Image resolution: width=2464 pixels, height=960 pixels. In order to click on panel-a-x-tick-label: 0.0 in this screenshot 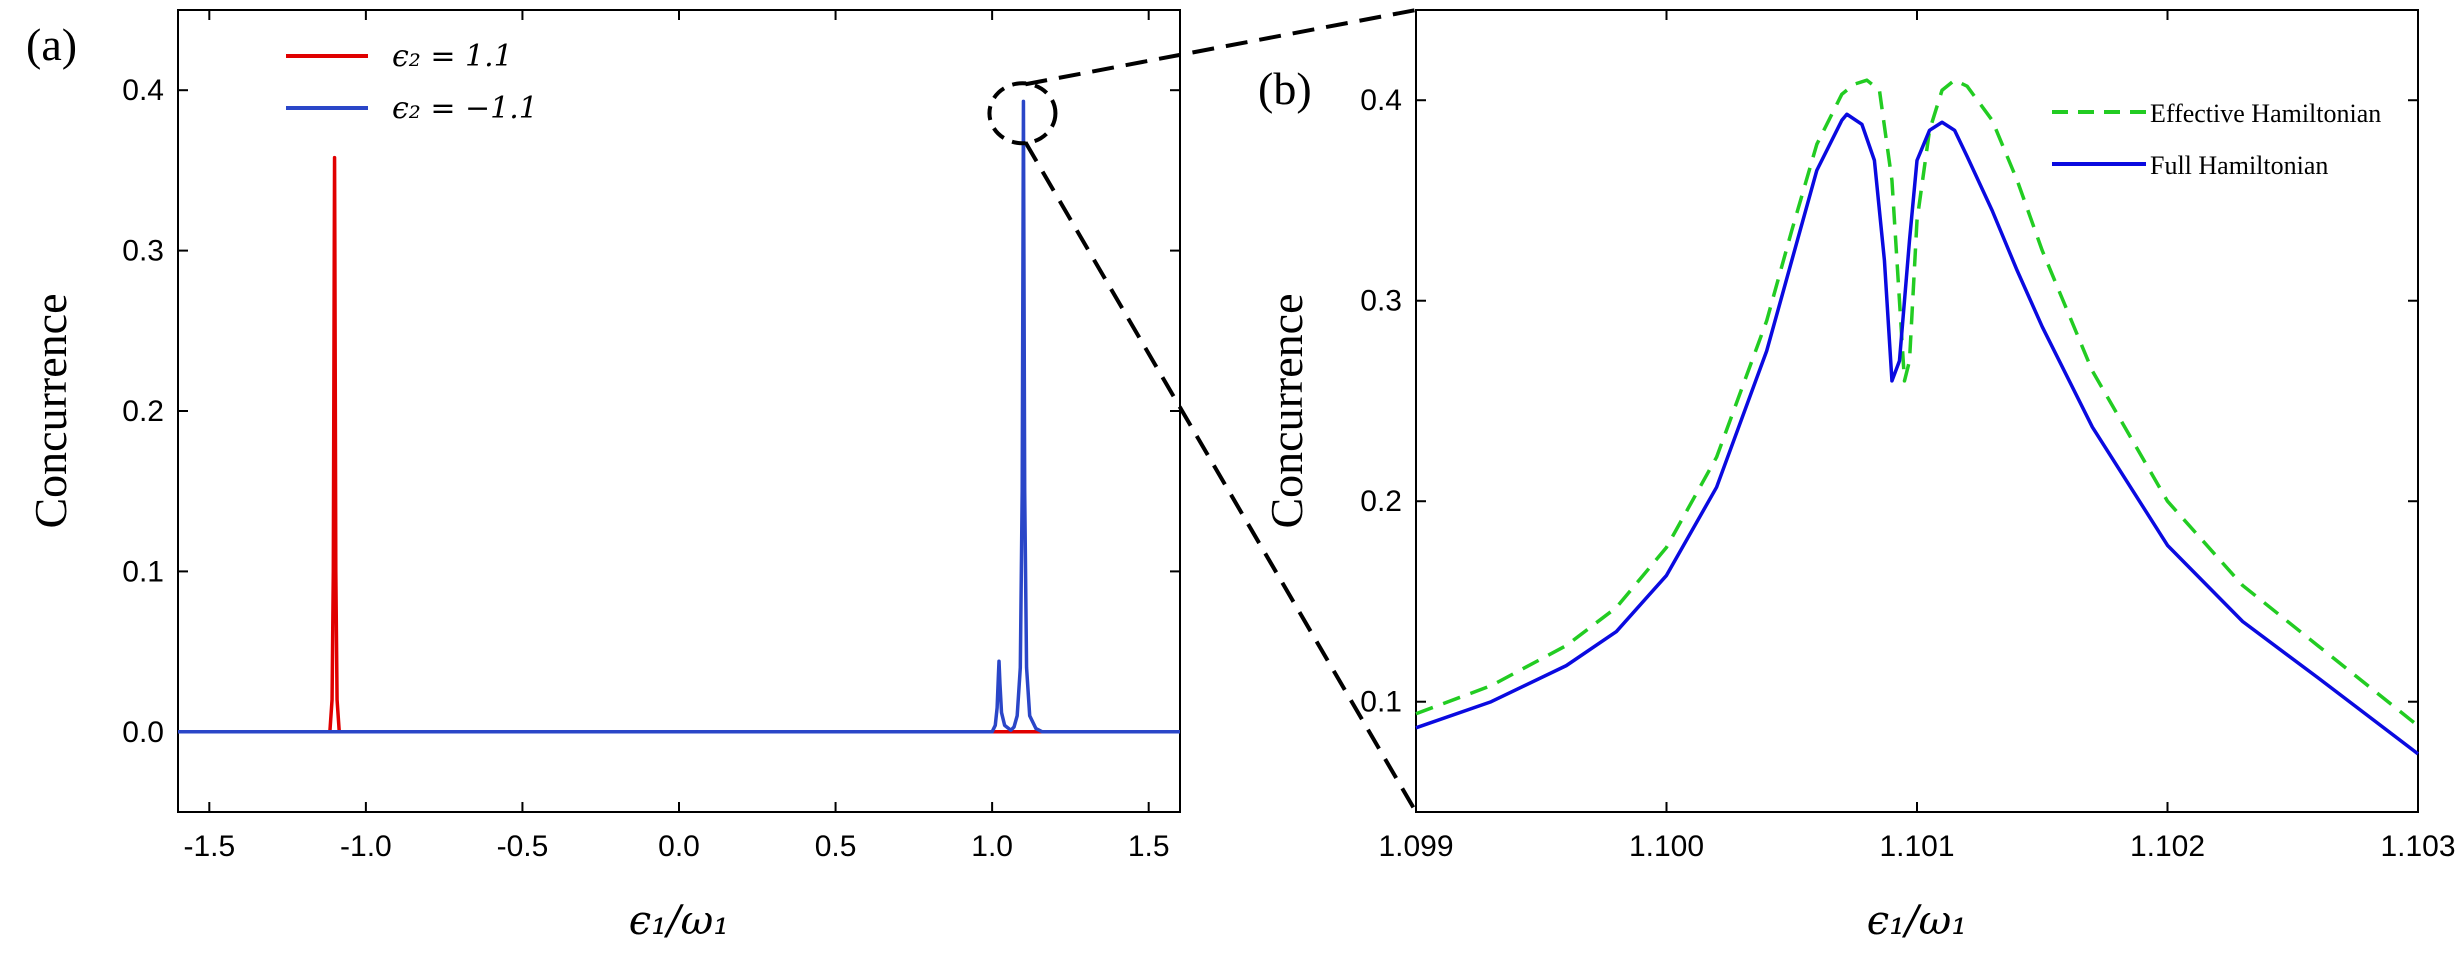, I will do `click(679, 846)`.